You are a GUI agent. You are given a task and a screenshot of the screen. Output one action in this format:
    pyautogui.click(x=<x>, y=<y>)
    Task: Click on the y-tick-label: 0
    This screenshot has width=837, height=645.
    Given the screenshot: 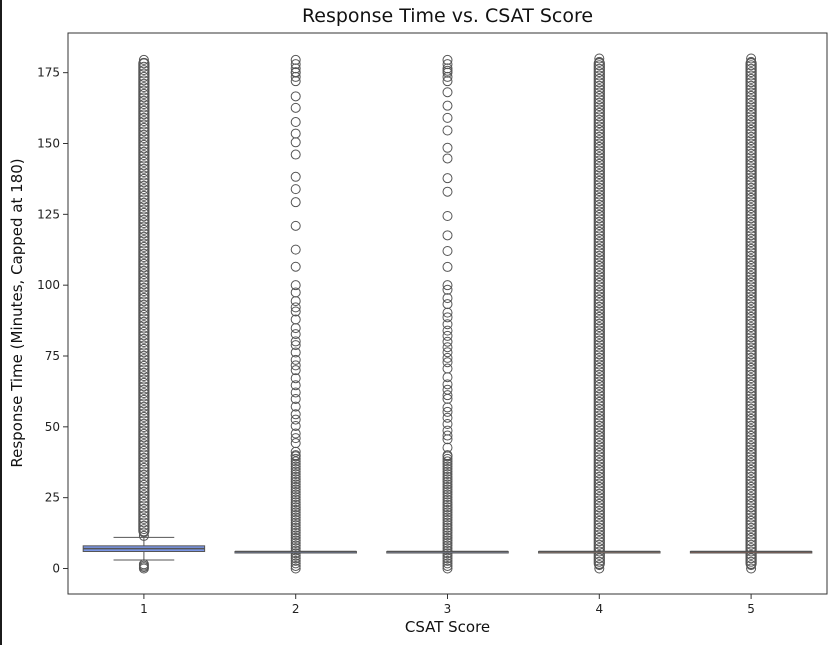 What is the action you would take?
    pyautogui.click(x=56, y=569)
    